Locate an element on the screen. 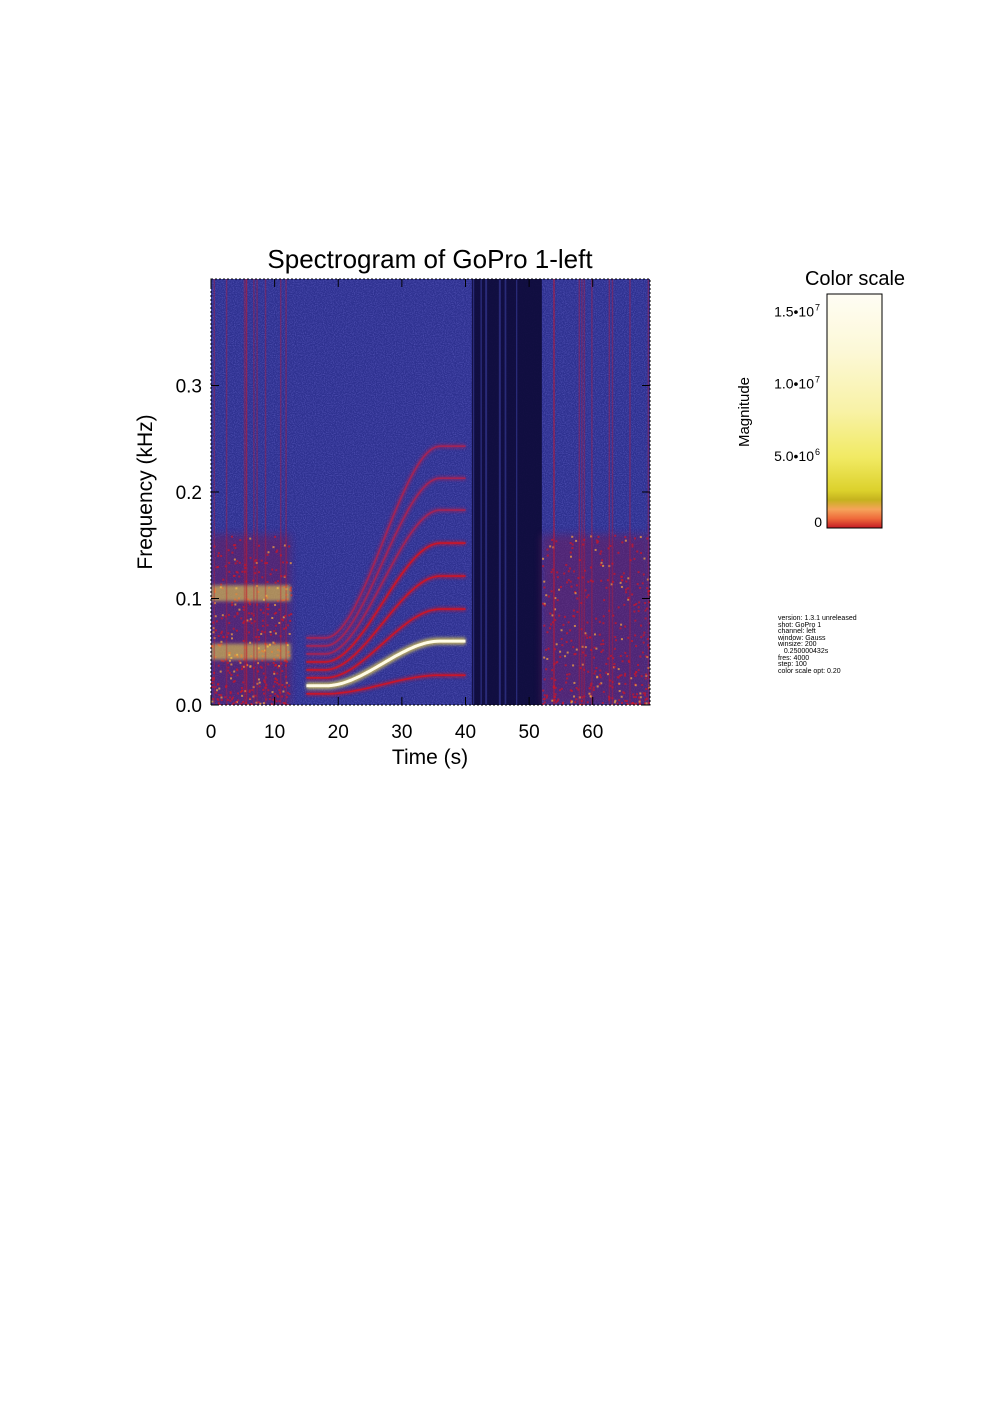  metadata-line: window: Gauss is located at coordinates (802, 638).